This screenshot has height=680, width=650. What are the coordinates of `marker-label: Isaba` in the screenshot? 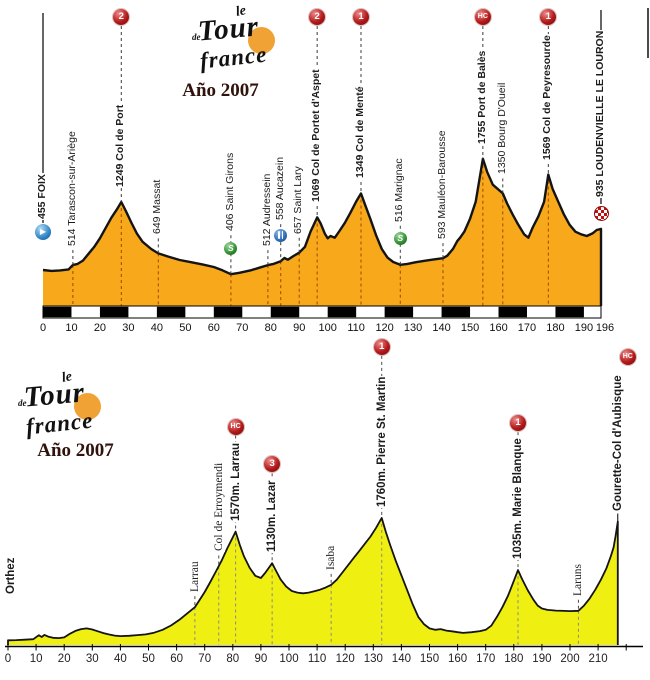 It's located at (331, 557).